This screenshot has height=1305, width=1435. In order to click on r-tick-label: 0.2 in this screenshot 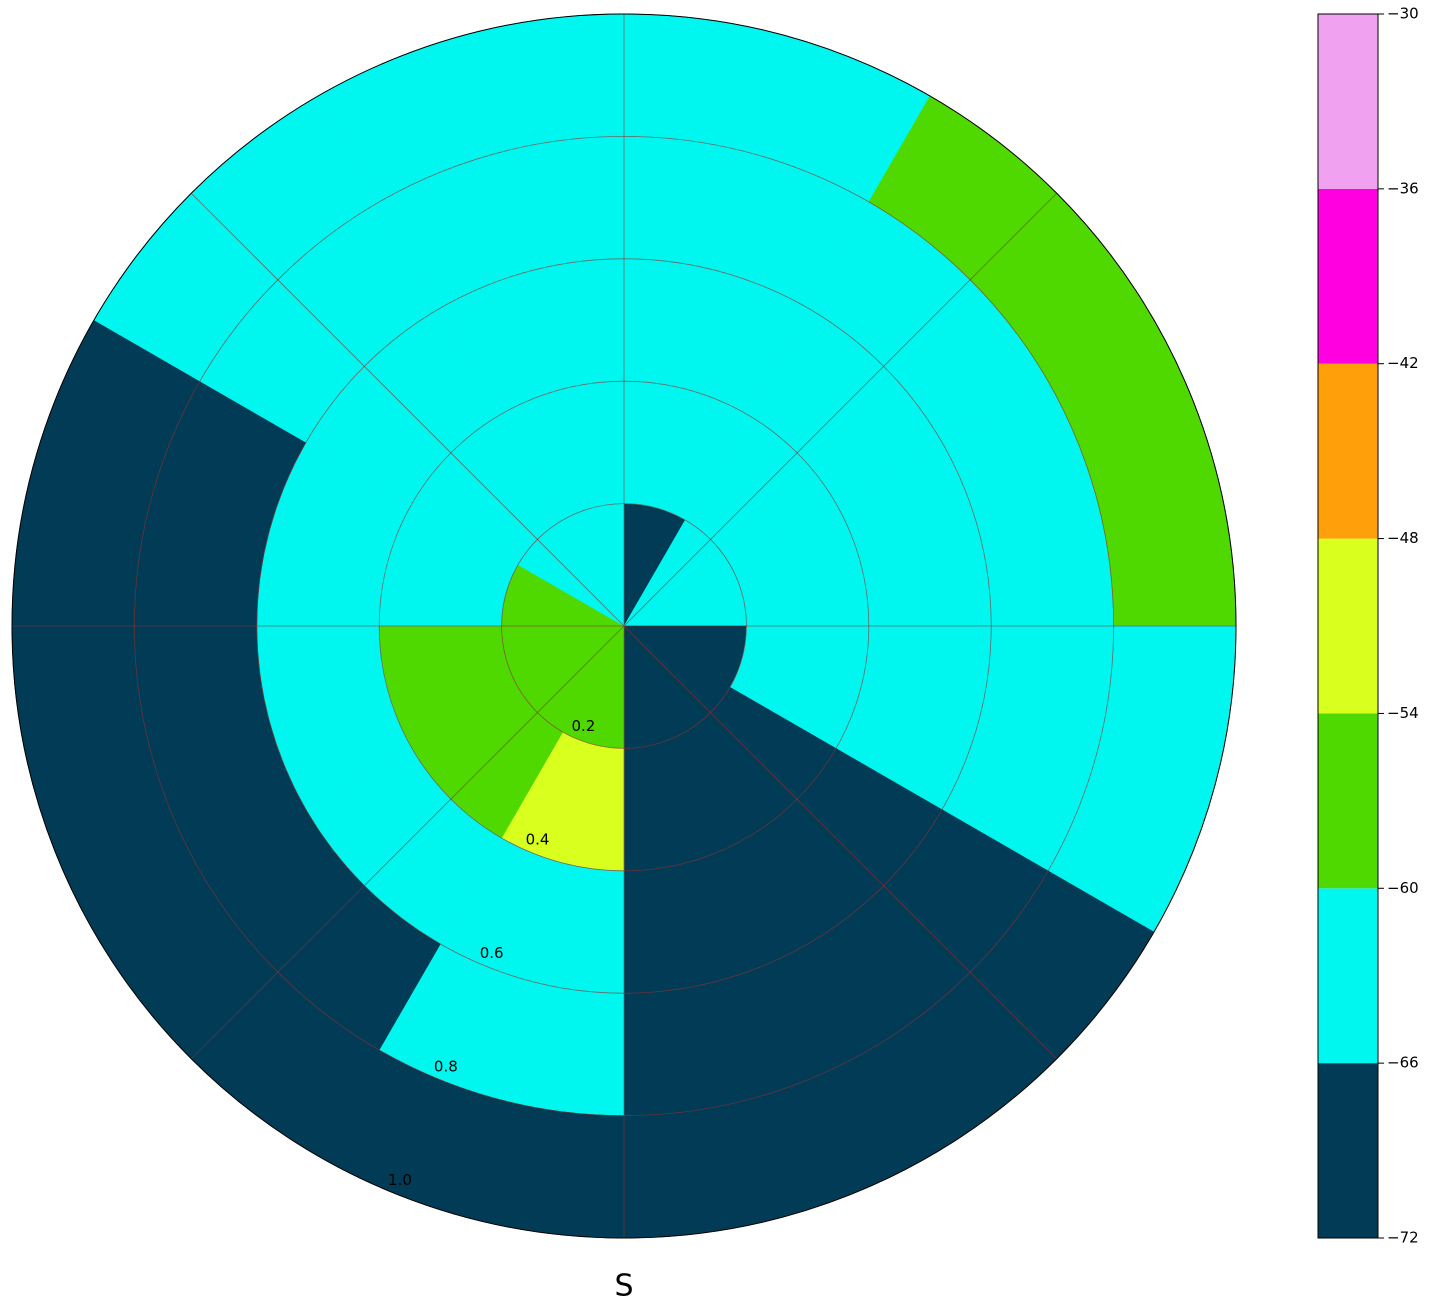, I will do `click(583, 726)`.